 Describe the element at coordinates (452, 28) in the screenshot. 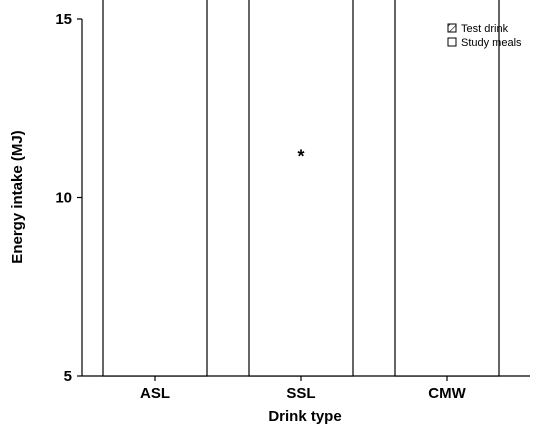

I see `legend-swatch-test-drink` at that location.